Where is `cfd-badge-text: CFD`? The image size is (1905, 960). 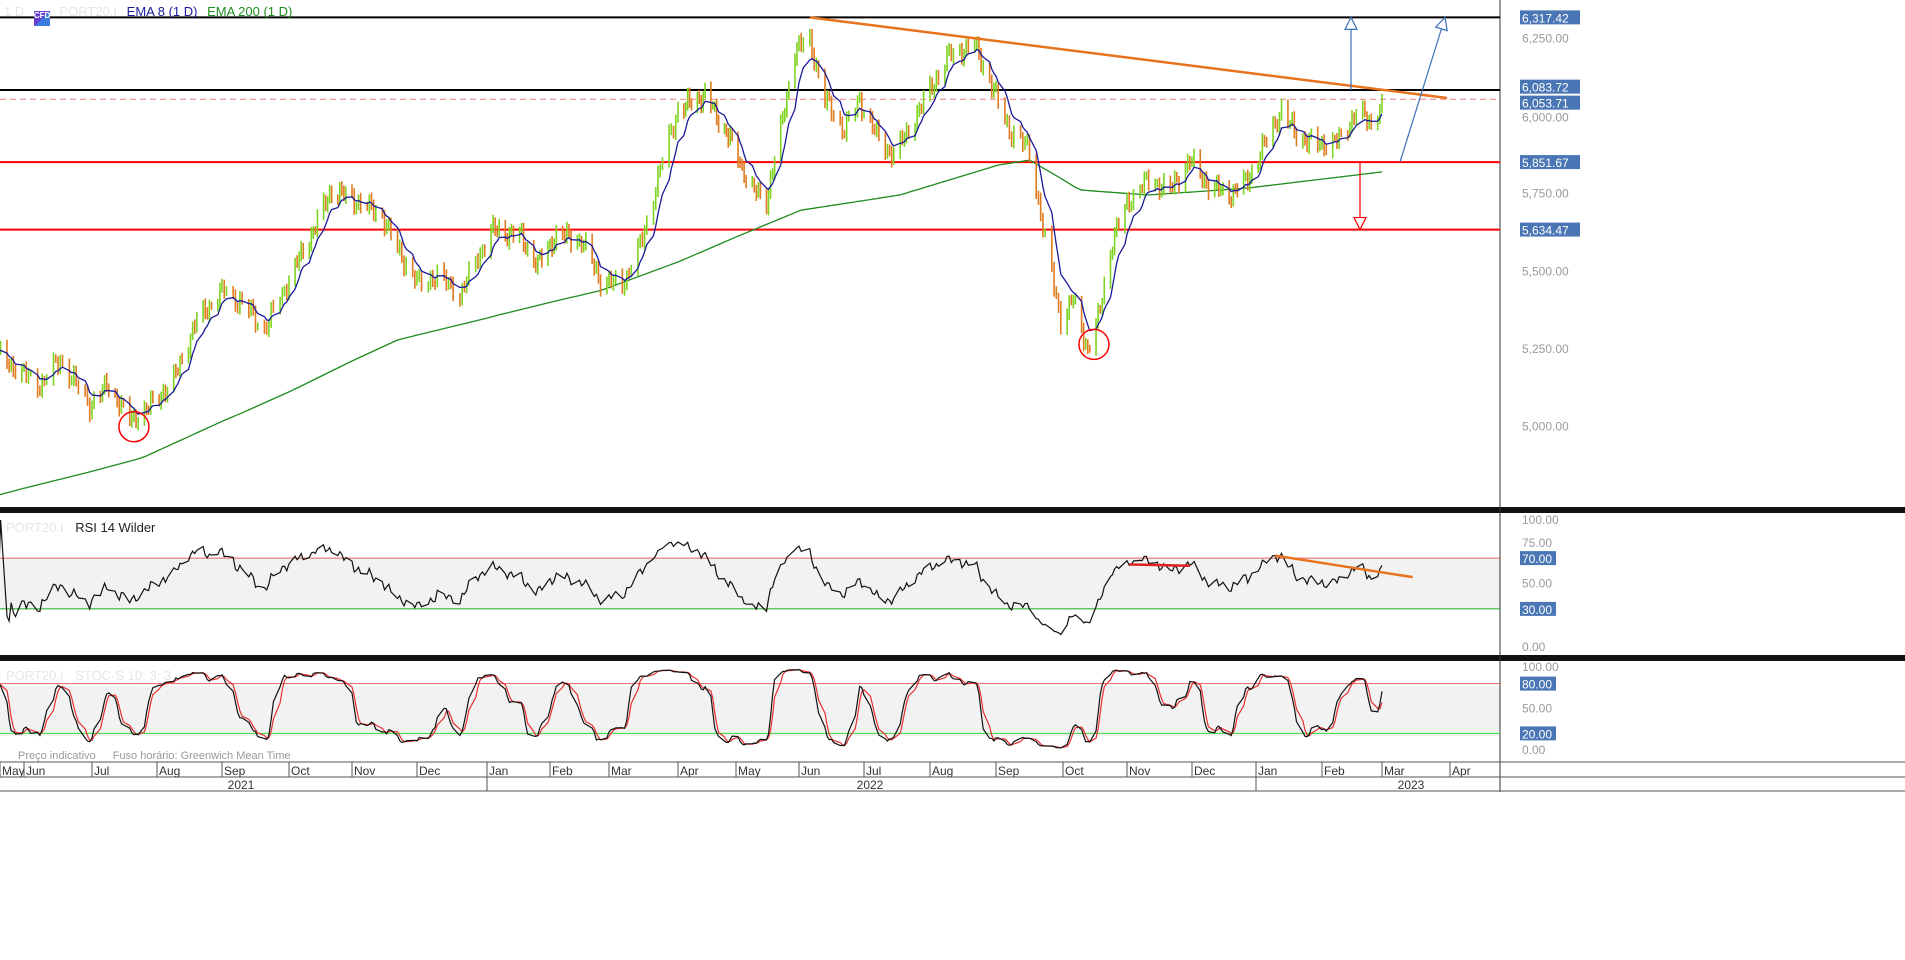 cfd-badge-text: CFD is located at coordinates (42, 15).